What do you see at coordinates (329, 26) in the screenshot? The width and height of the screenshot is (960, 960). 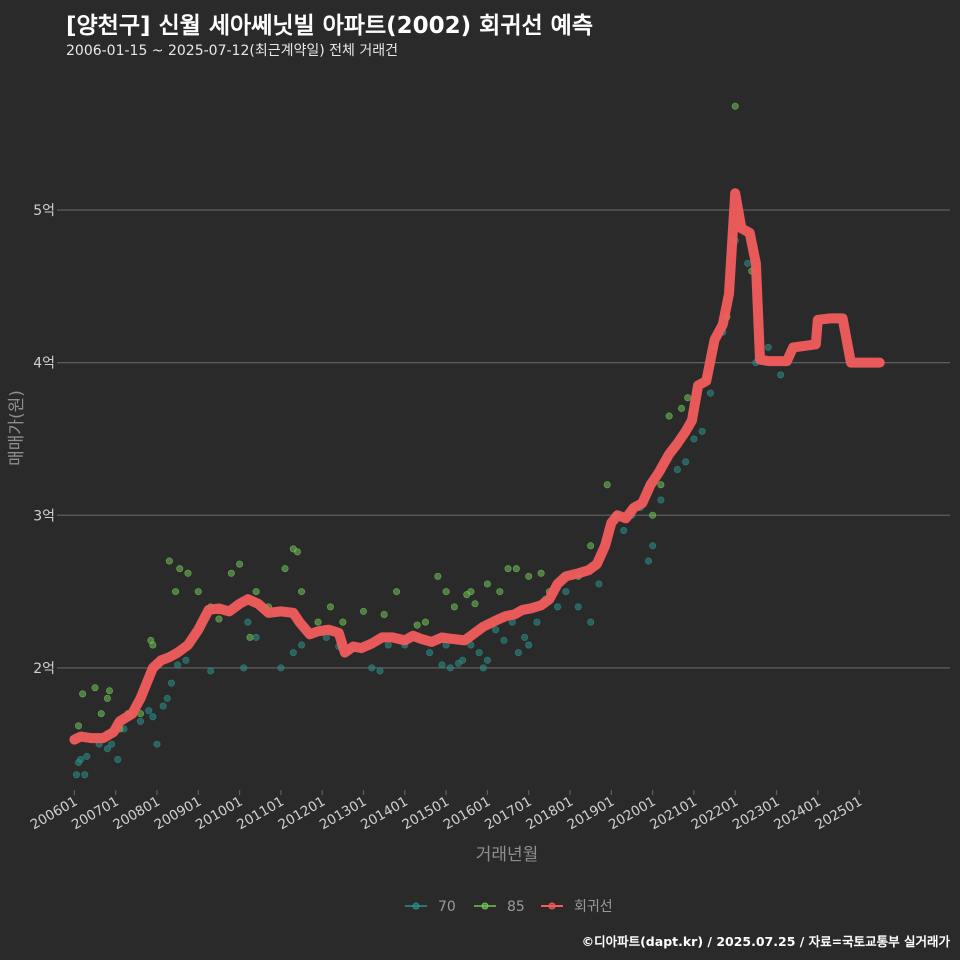 I see `chart-title: [양천구] 신월 세아쎄닛빌 아파트(2002) 회귀선 예측` at bounding box center [329, 26].